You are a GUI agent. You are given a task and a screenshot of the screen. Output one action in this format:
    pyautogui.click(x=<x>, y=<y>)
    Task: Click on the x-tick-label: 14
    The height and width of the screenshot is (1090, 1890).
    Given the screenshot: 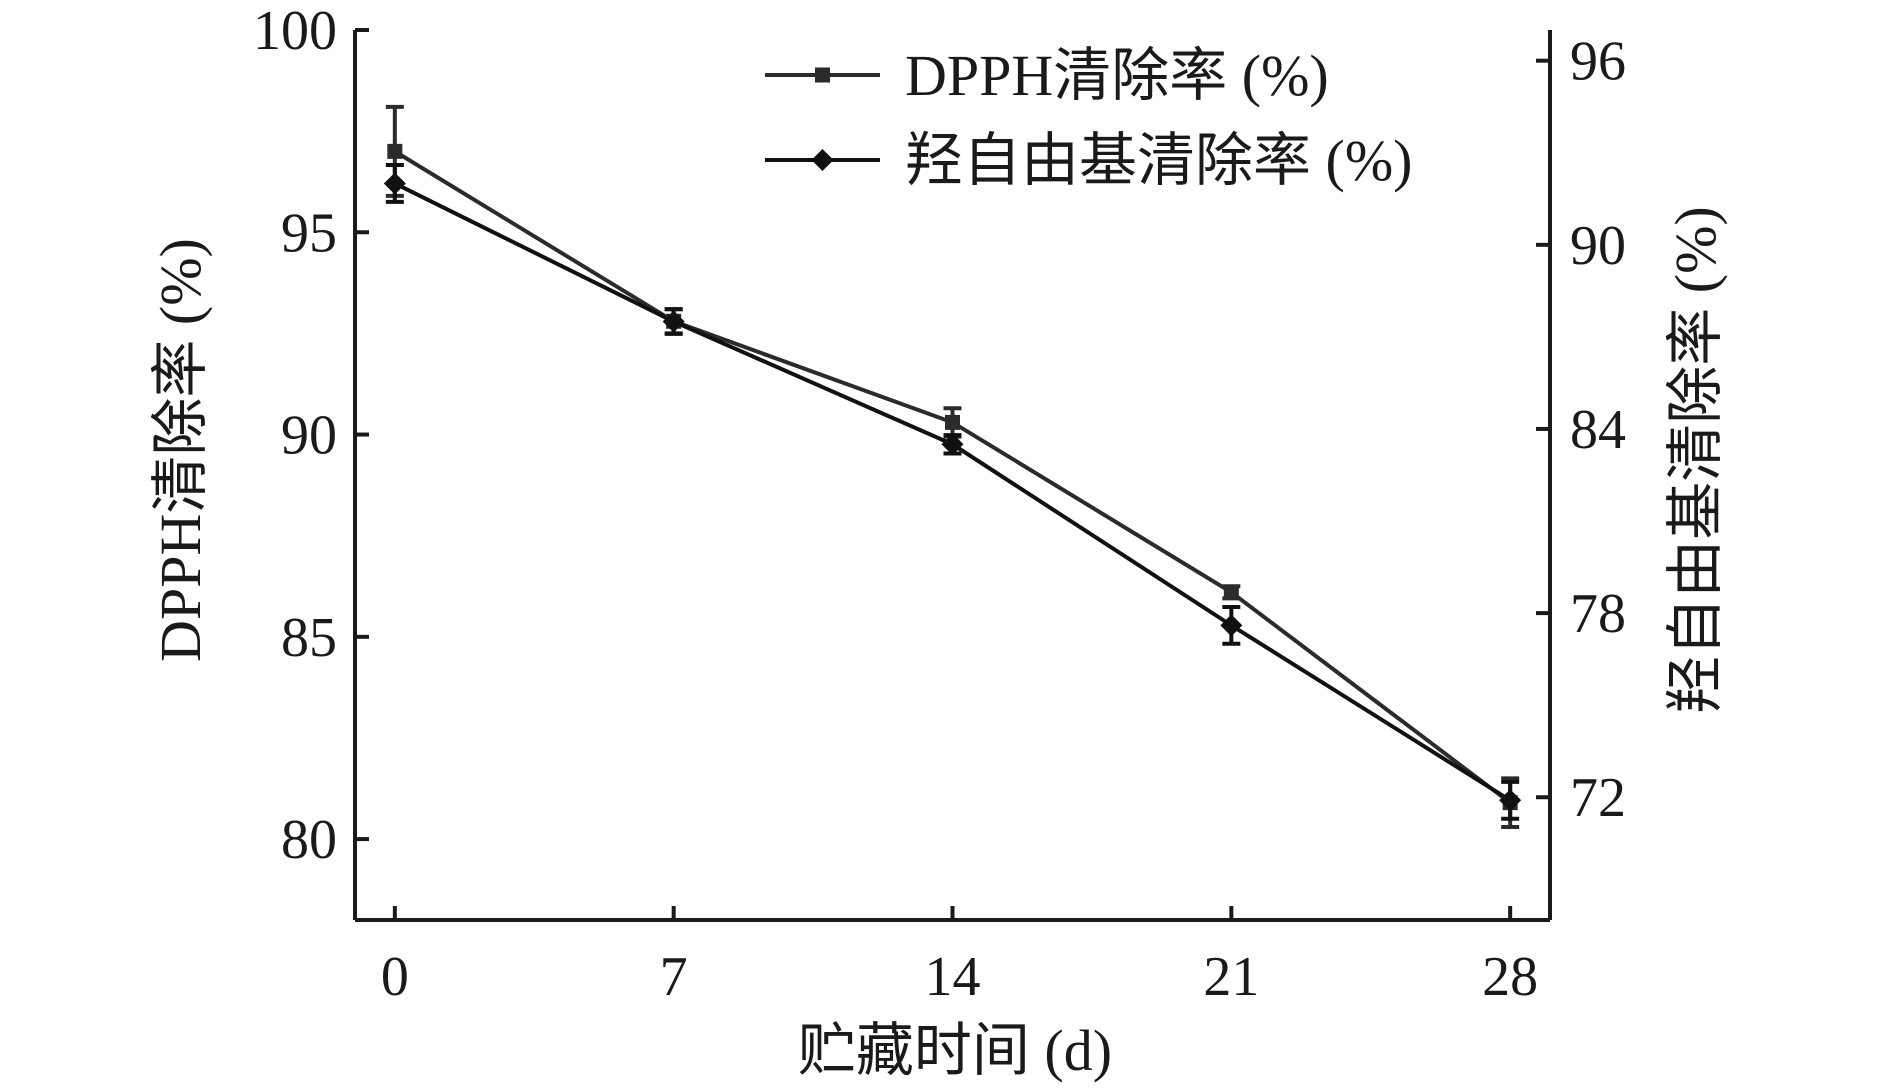 What is the action you would take?
    pyautogui.click(x=953, y=977)
    